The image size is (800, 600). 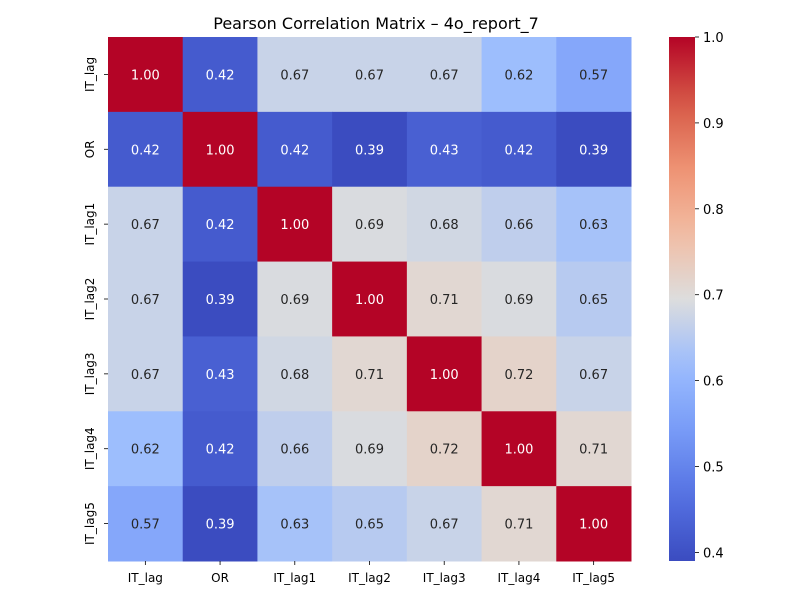 I want to click on y-tick-label: IT_lag4, so click(x=90, y=448).